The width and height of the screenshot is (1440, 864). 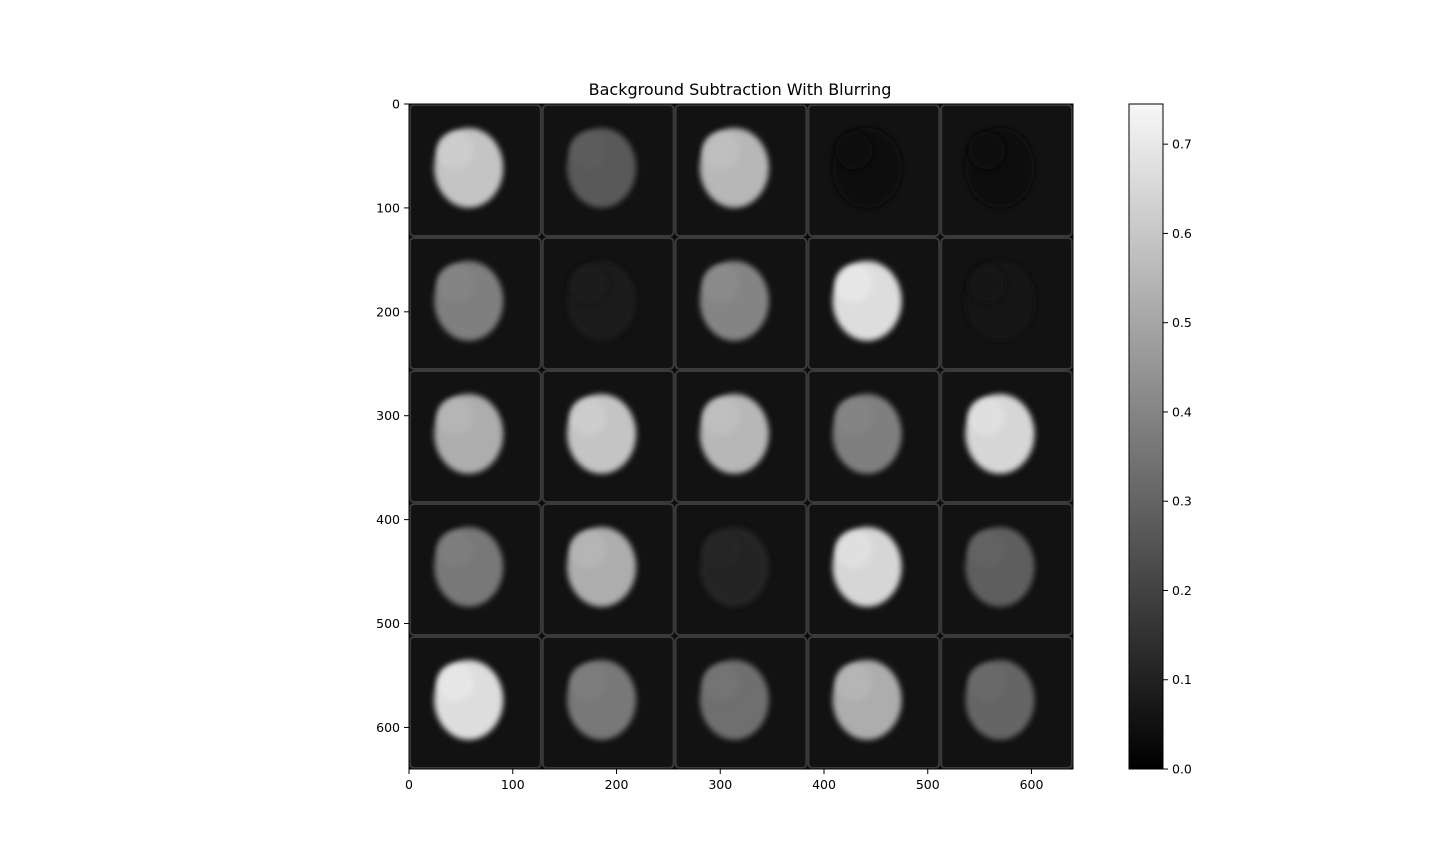 What do you see at coordinates (388, 415) in the screenshot?
I see `y-tick-label: 300` at bounding box center [388, 415].